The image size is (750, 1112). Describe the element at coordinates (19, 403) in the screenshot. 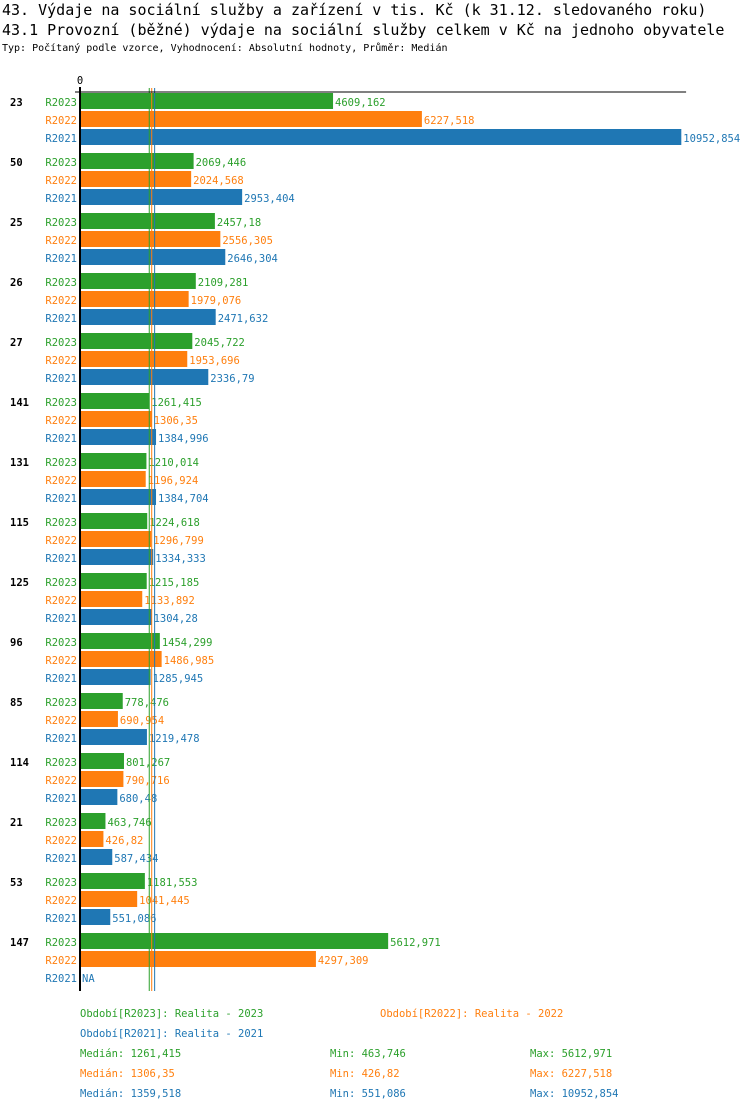

I see `category-label: 141` at that location.